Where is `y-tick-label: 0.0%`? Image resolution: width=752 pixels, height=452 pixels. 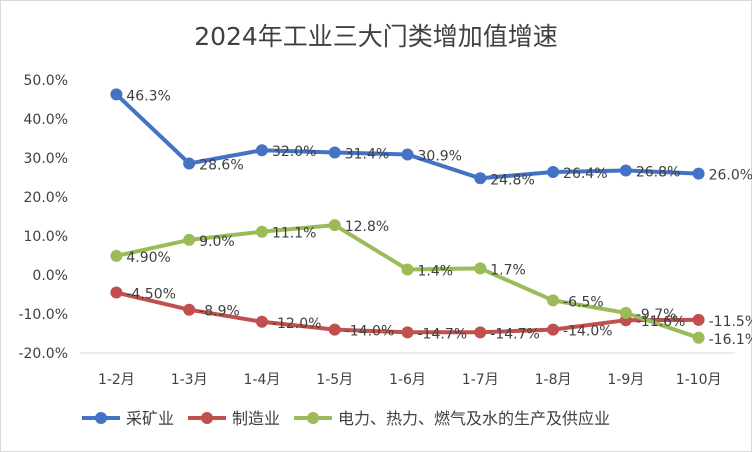
y-tick-label: 0.0% is located at coordinates (50, 276).